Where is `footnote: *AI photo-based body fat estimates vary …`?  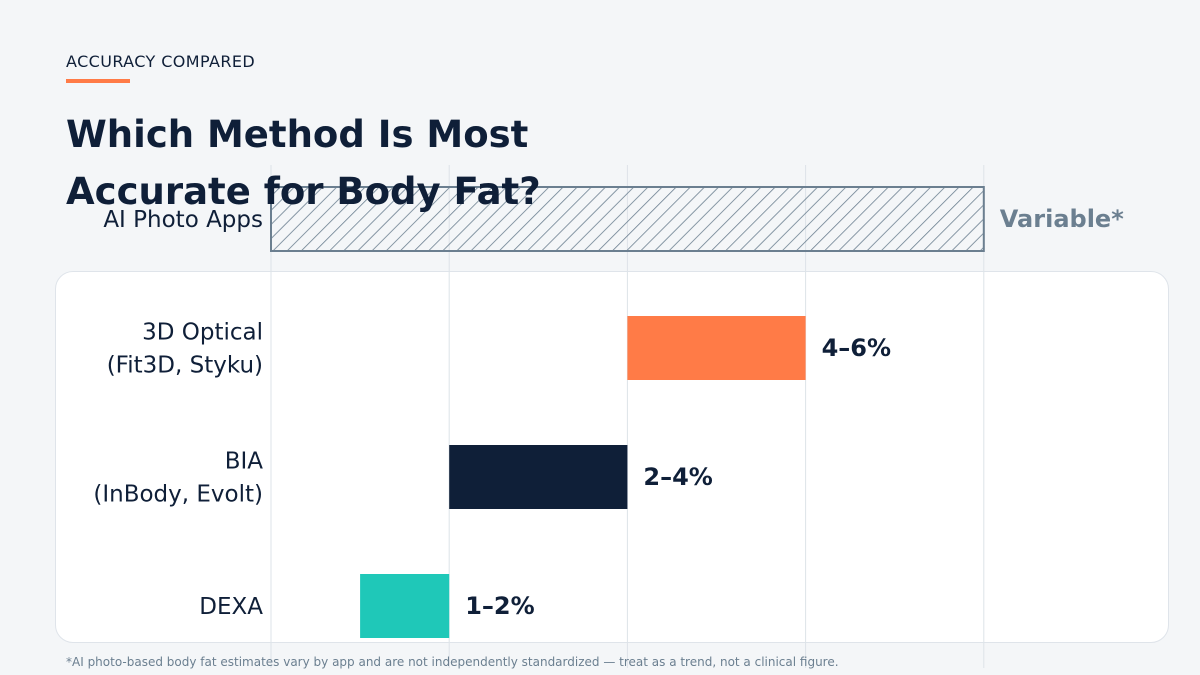 footnote: *AI photo-based body fat estimates vary … is located at coordinates (452, 662).